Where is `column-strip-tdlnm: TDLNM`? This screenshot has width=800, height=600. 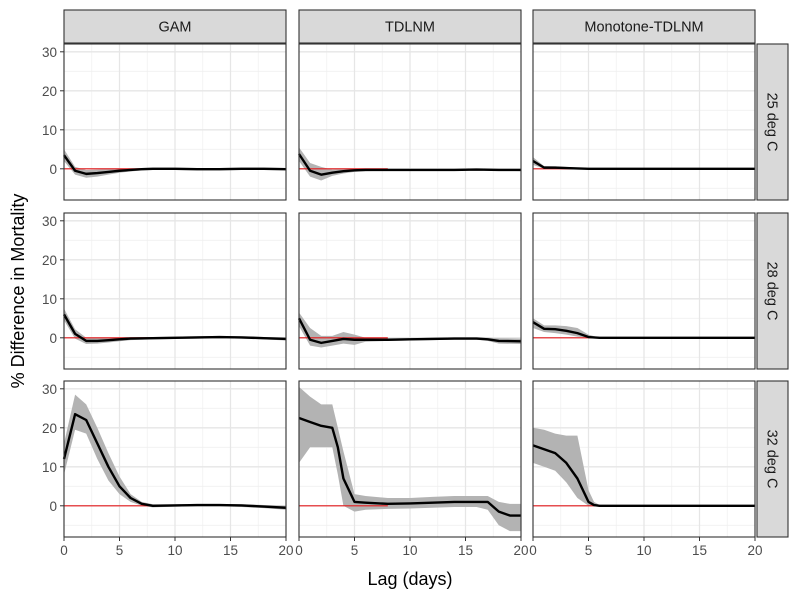
column-strip-tdlnm: TDLNM is located at coordinates (410, 26).